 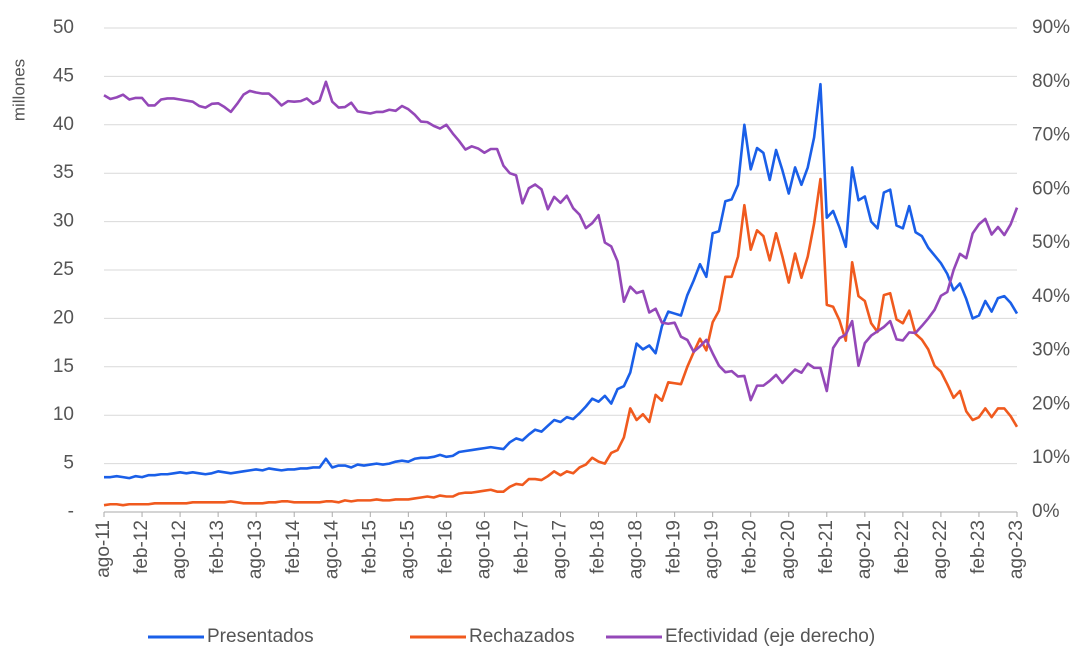 What do you see at coordinates (369, 547) in the screenshot?
I see `x-tick-label: feb-15` at bounding box center [369, 547].